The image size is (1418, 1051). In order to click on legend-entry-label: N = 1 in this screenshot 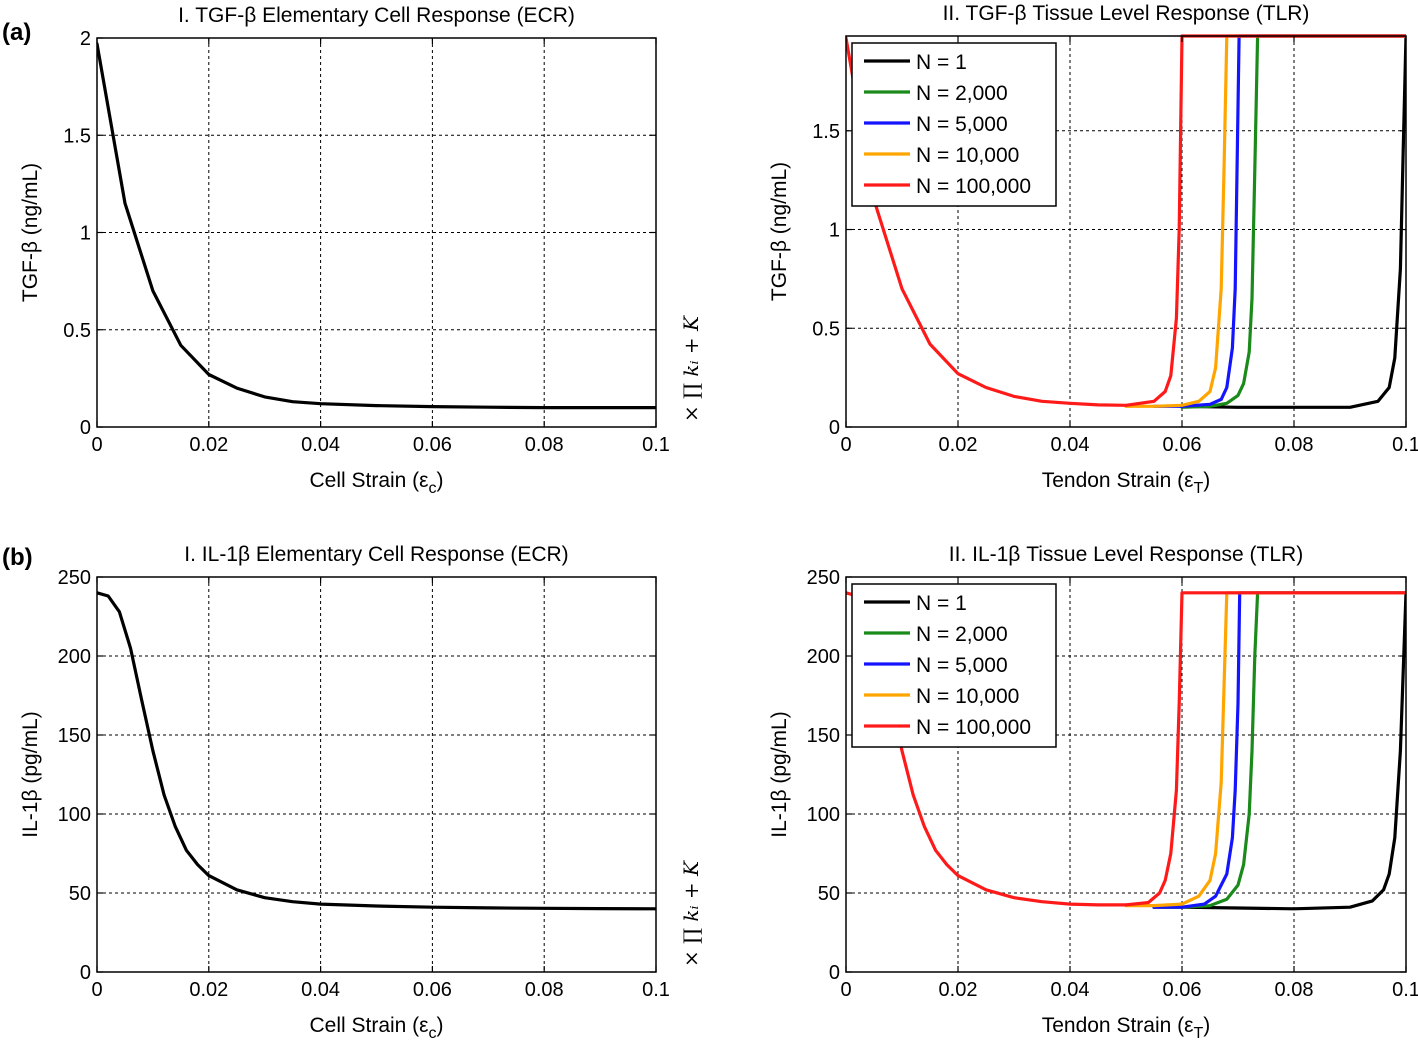, I will do `click(941, 603)`.